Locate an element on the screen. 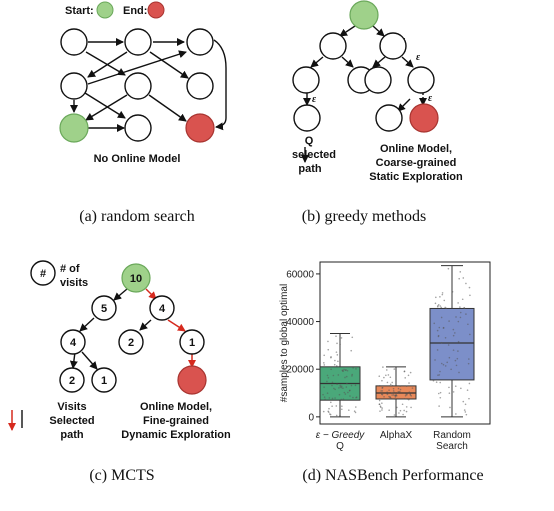 This screenshot has height=511, width=554. legend-hash: # is located at coordinates (43, 274).